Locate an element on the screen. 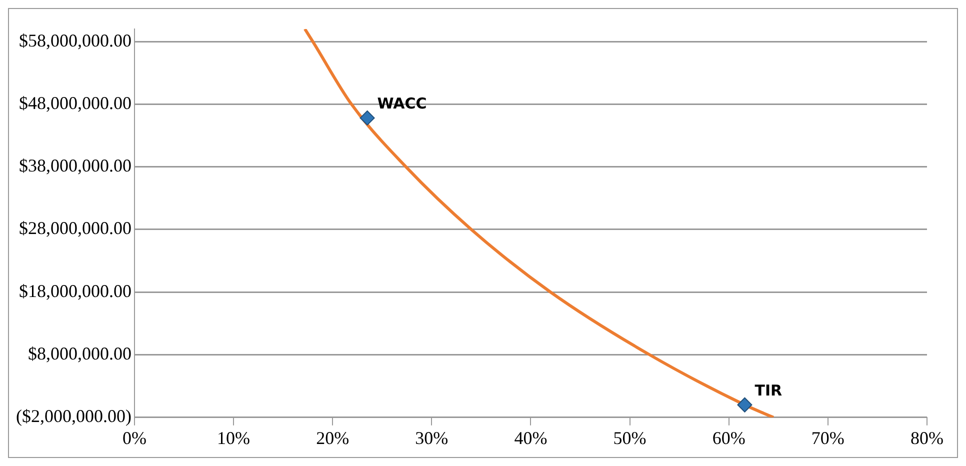  x-tick-label: 60% is located at coordinates (729, 438).